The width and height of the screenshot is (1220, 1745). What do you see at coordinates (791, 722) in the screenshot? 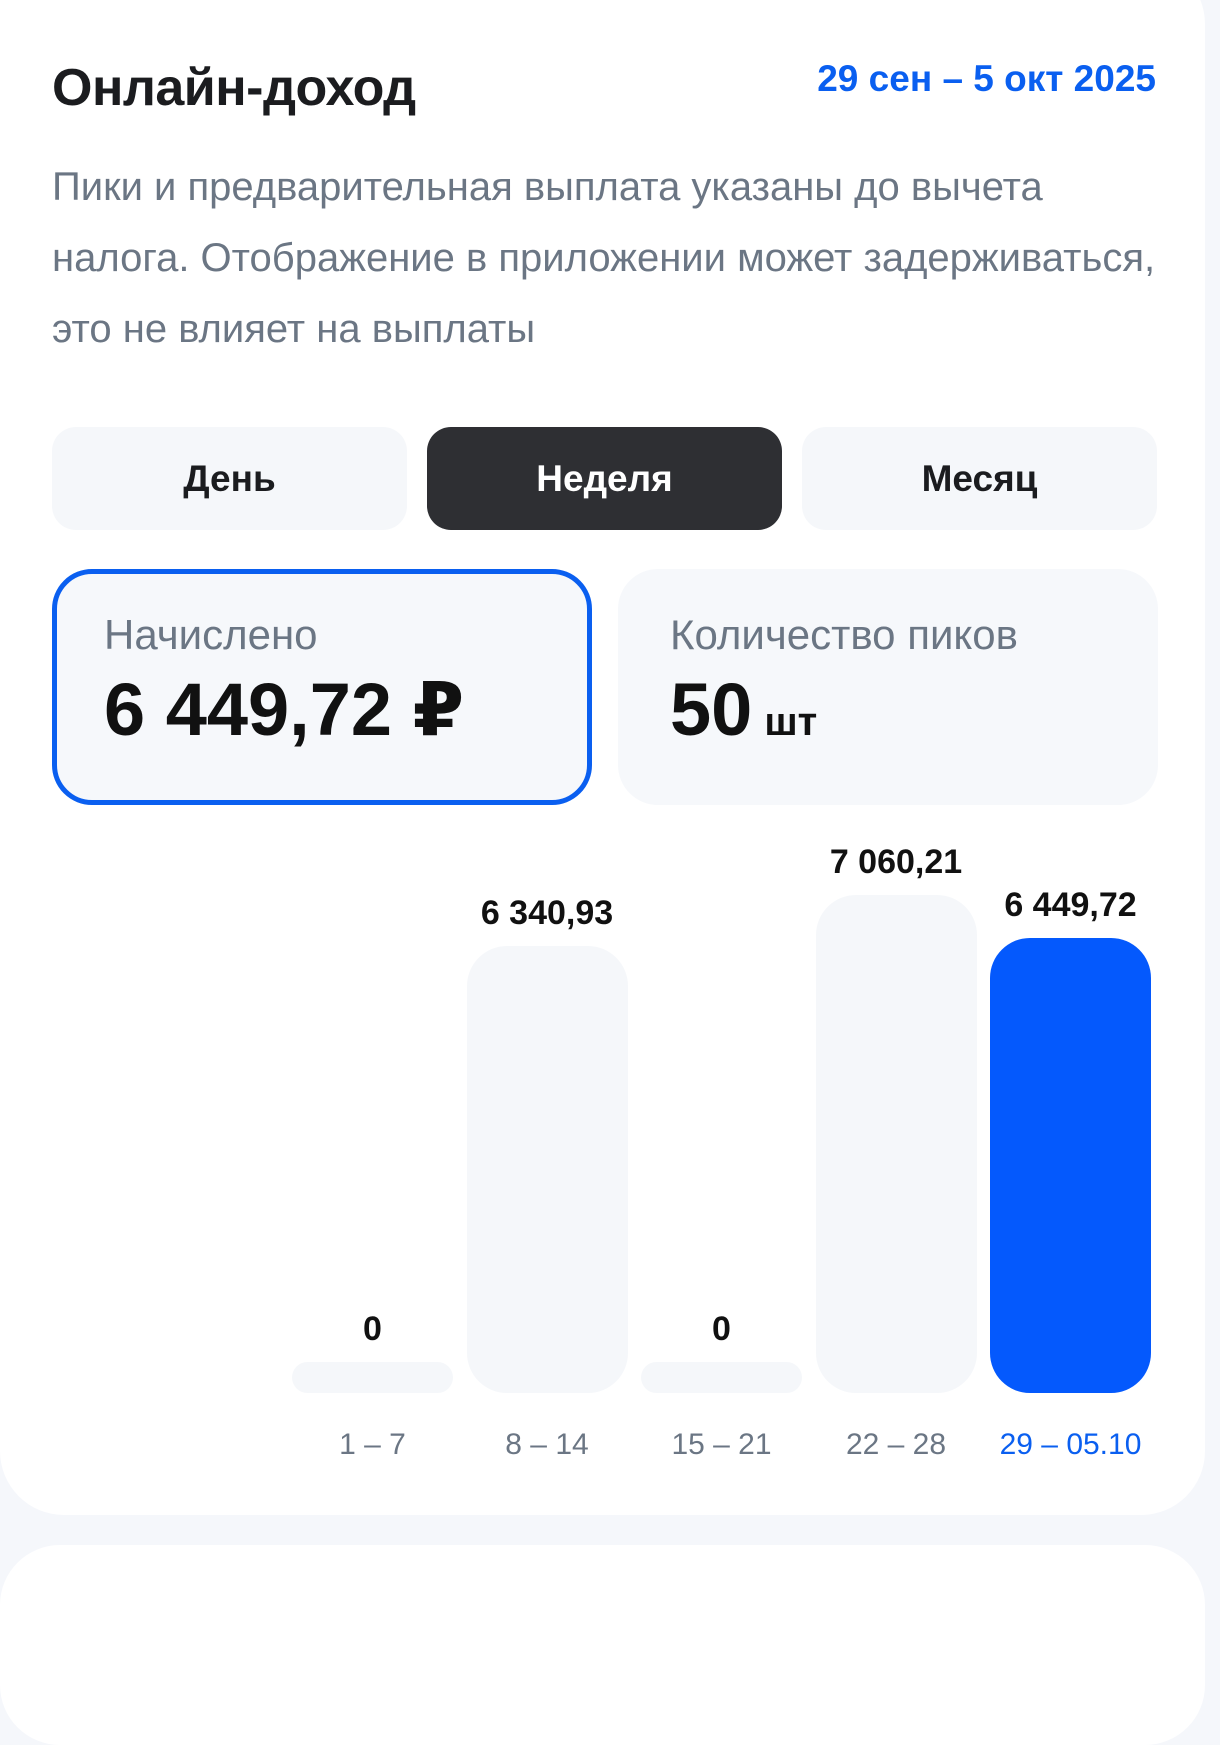
I see `peaks-unit: шт` at bounding box center [791, 722].